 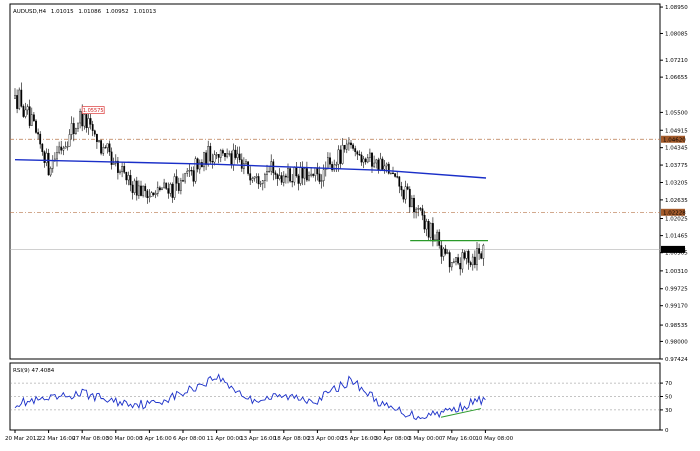 I want to click on high-price-label: 1.05575, so click(x=93, y=110).